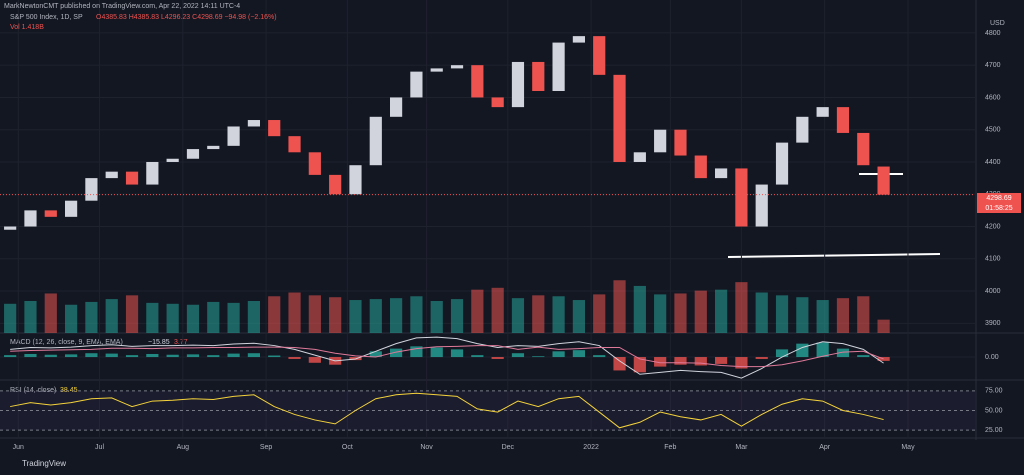 The height and width of the screenshot is (475, 1024). I want to click on y-tick-label: 4800, so click(993, 33).